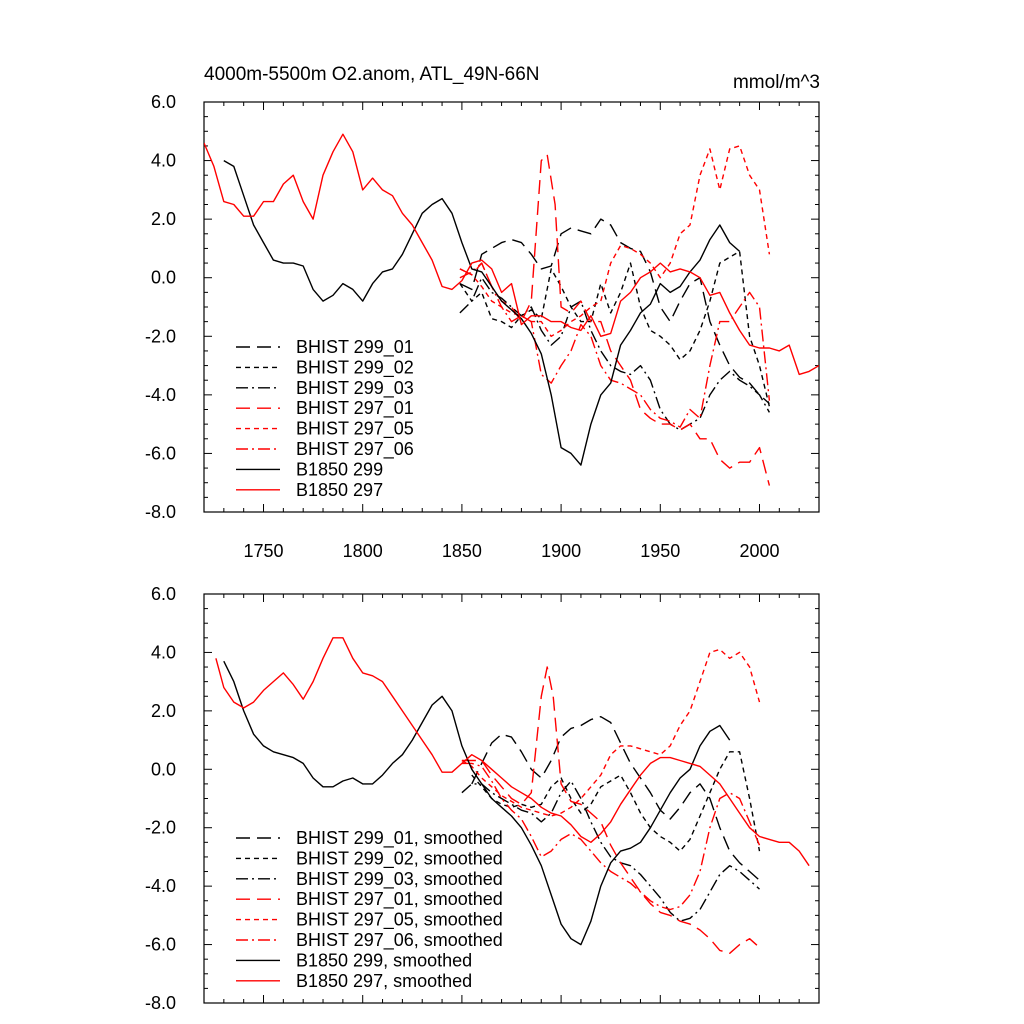 This screenshot has width=1024, height=1024. I want to click on bottom-ytick-label: -8.0, so click(160, 1003).